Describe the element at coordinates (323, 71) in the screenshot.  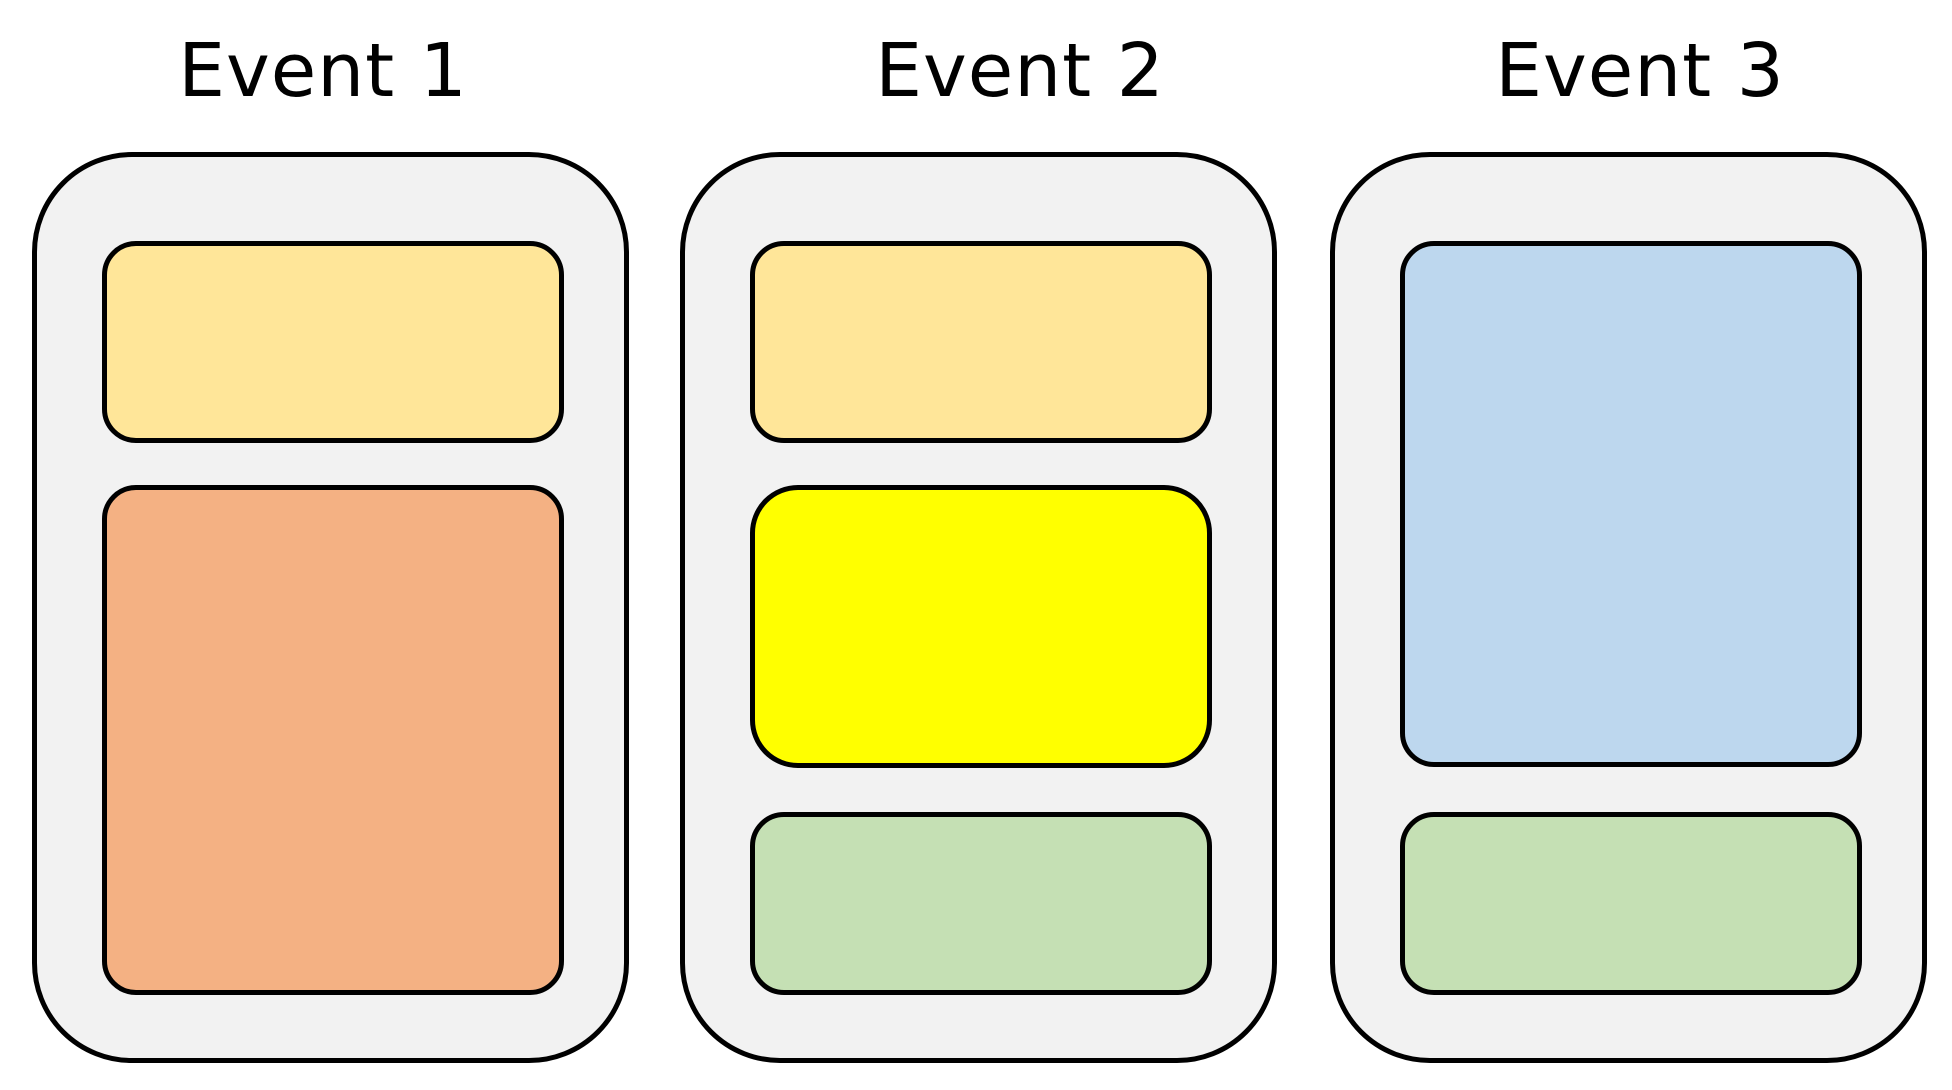
I see `event-1-title: Event 1` at that location.